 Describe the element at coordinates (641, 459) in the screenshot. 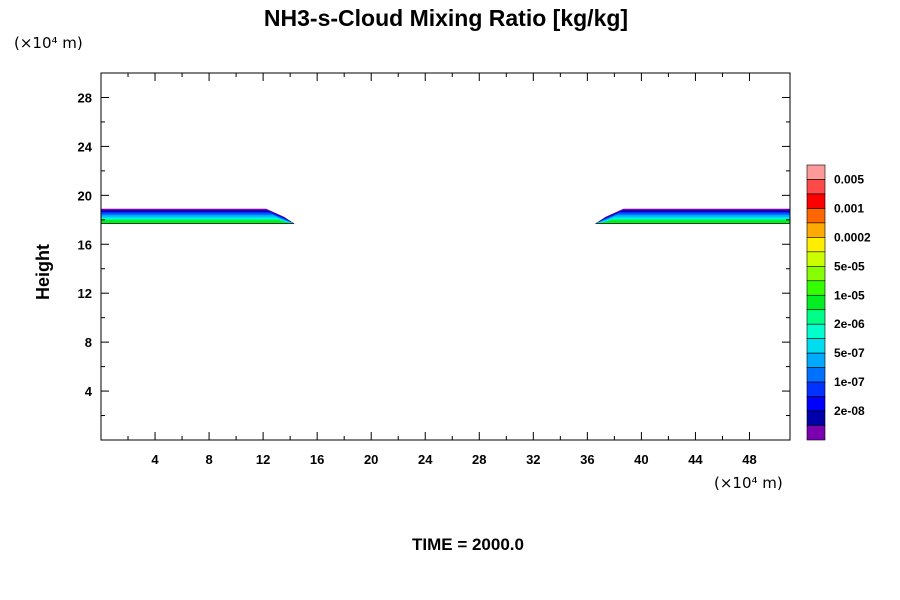

I see `x-tick-label: 40` at that location.